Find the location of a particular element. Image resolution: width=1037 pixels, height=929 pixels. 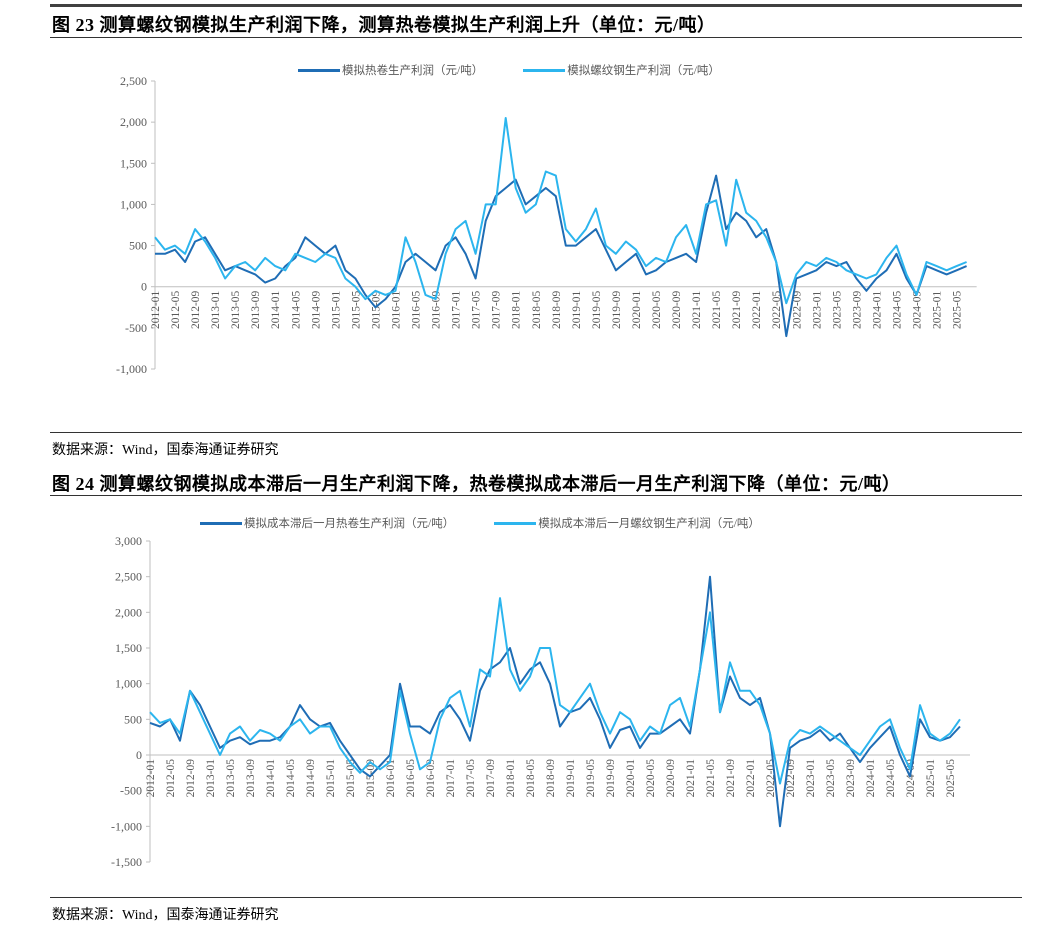

legend-item-hot-rolled-lag: 模拟成本滞后一月热卷生产利润（元/吨） is located at coordinates (327, 523).